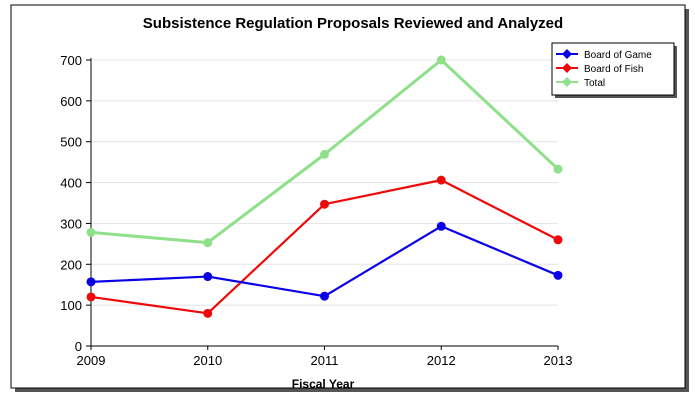 This screenshot has width=695, height=402. What do you see at coordinates (71, 60) in the screenshot?
I see `y-tick-label: 700` at bounding box center [71, 60].